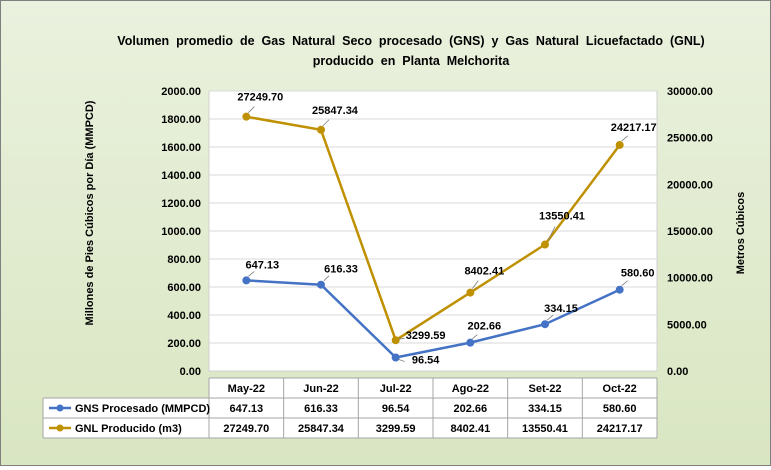 The width and height of the screenshot is (771, 470). What do you see at coordinates (638, 274) in the screenshot?
I see `data-label: 580.60` at bounding box center [638, 274].